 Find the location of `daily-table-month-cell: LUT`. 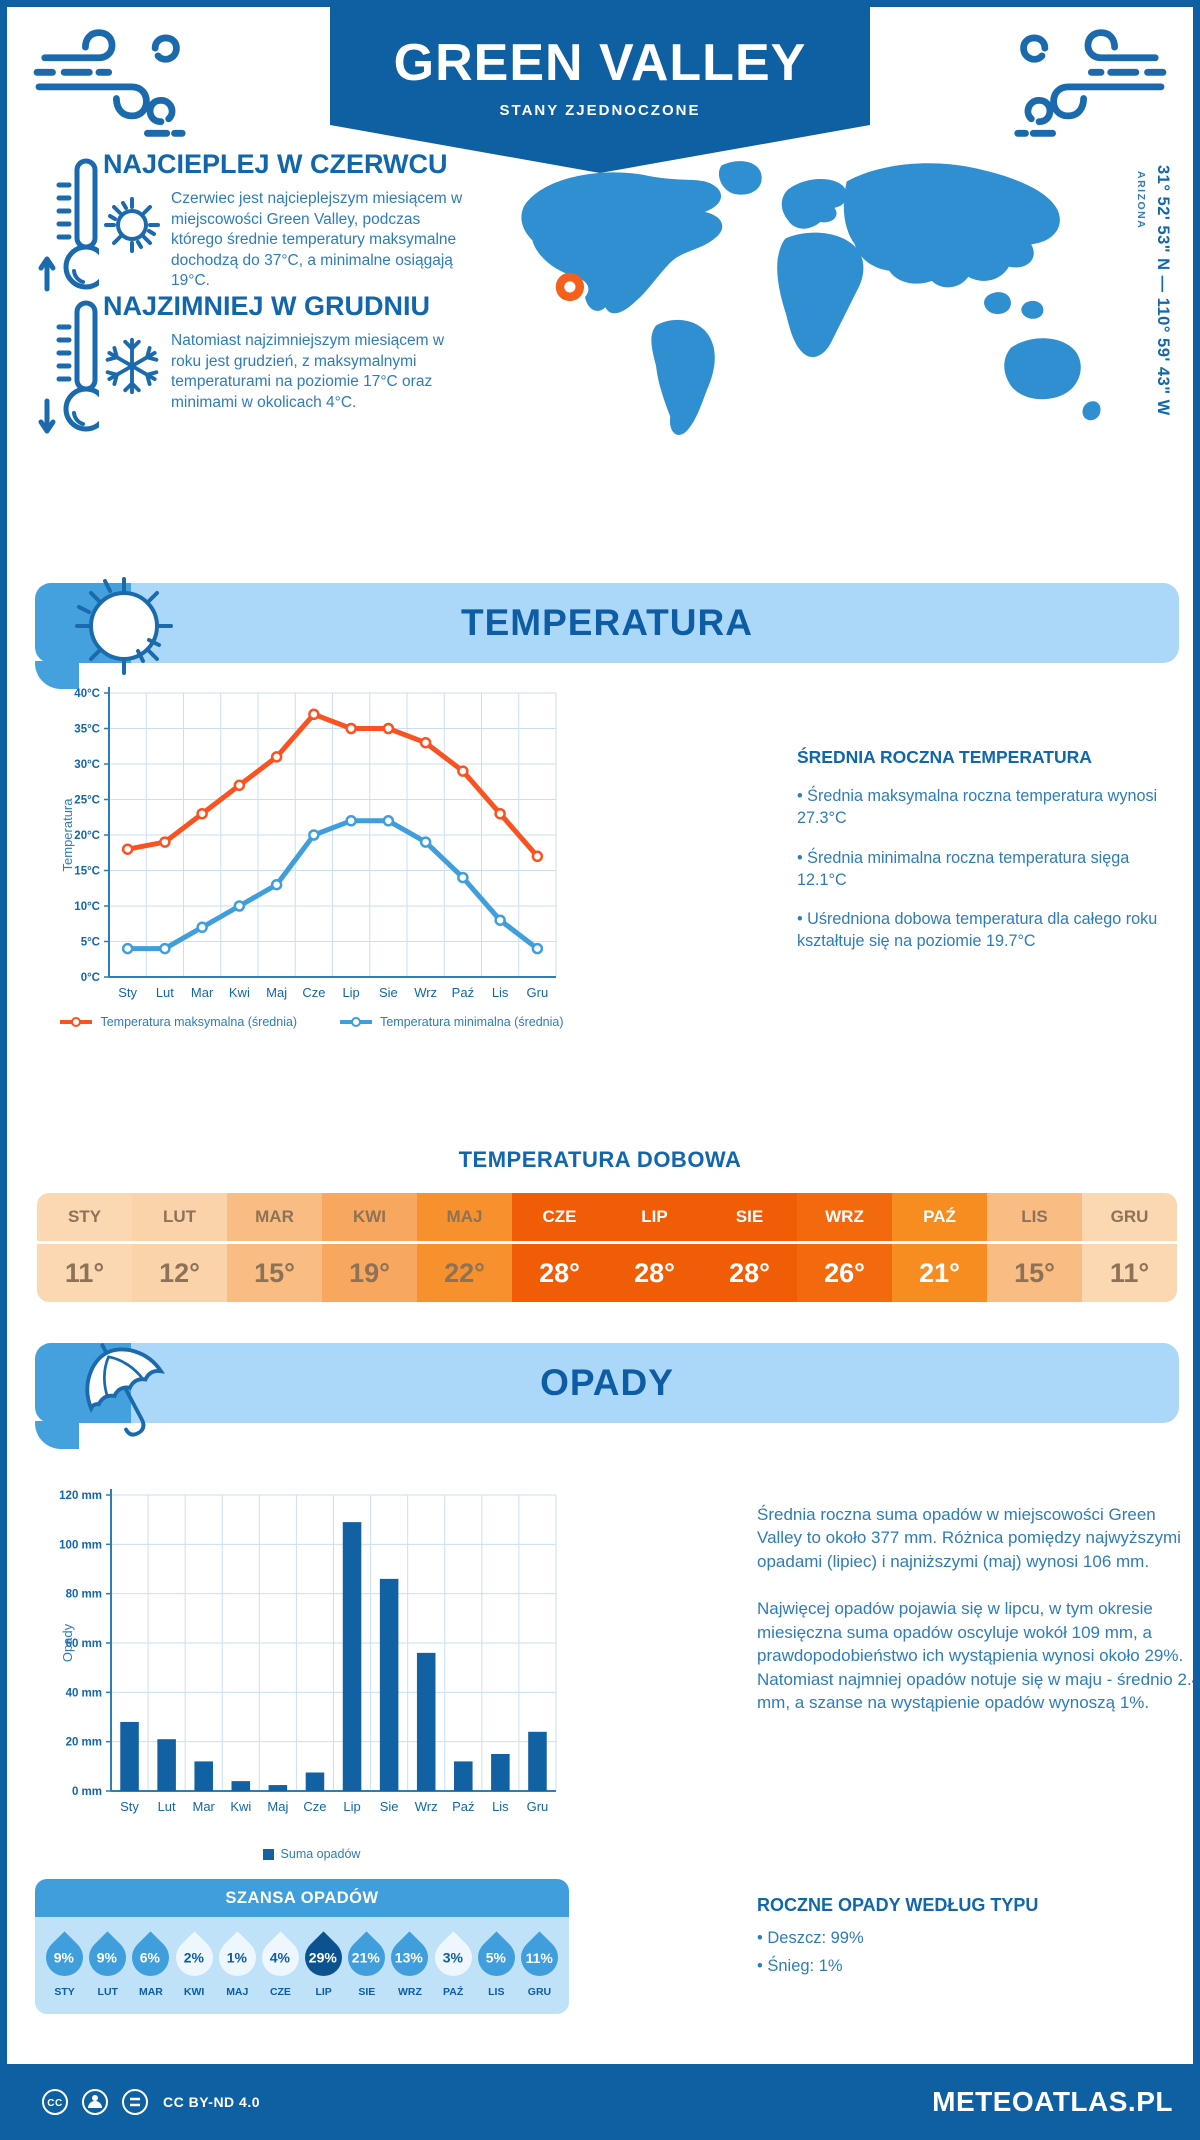

daily-table-month-cell: LUT is located at coordinates (179, 1217).